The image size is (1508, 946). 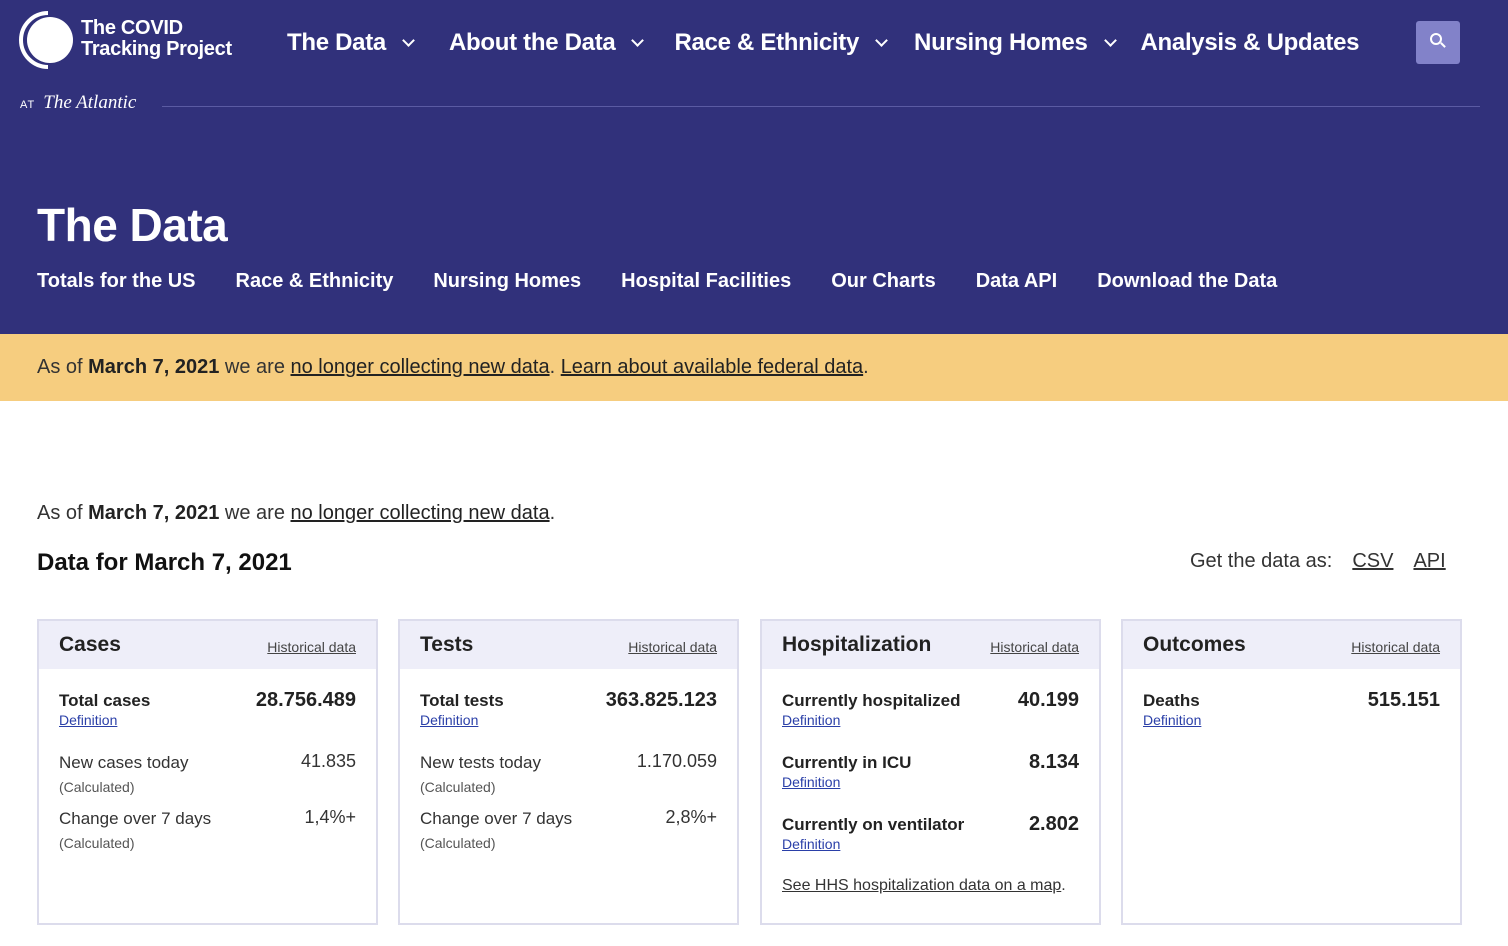 I want to click on card-header: Outcomes Historical data, so click(x=1291, y=645).